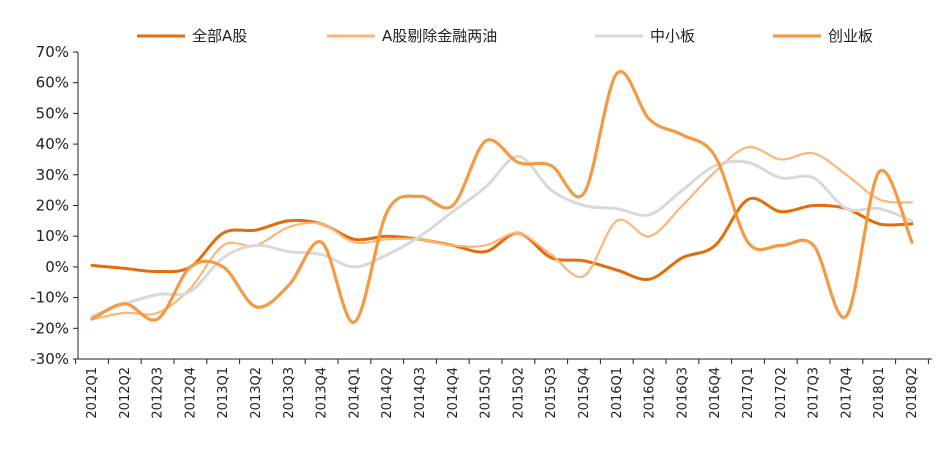 The width and height of the screenshot is (944, 452). Describe the element at coordinates (551, 393) in the screenshot. I see `x-tick-label: 2015Q3` at that location.